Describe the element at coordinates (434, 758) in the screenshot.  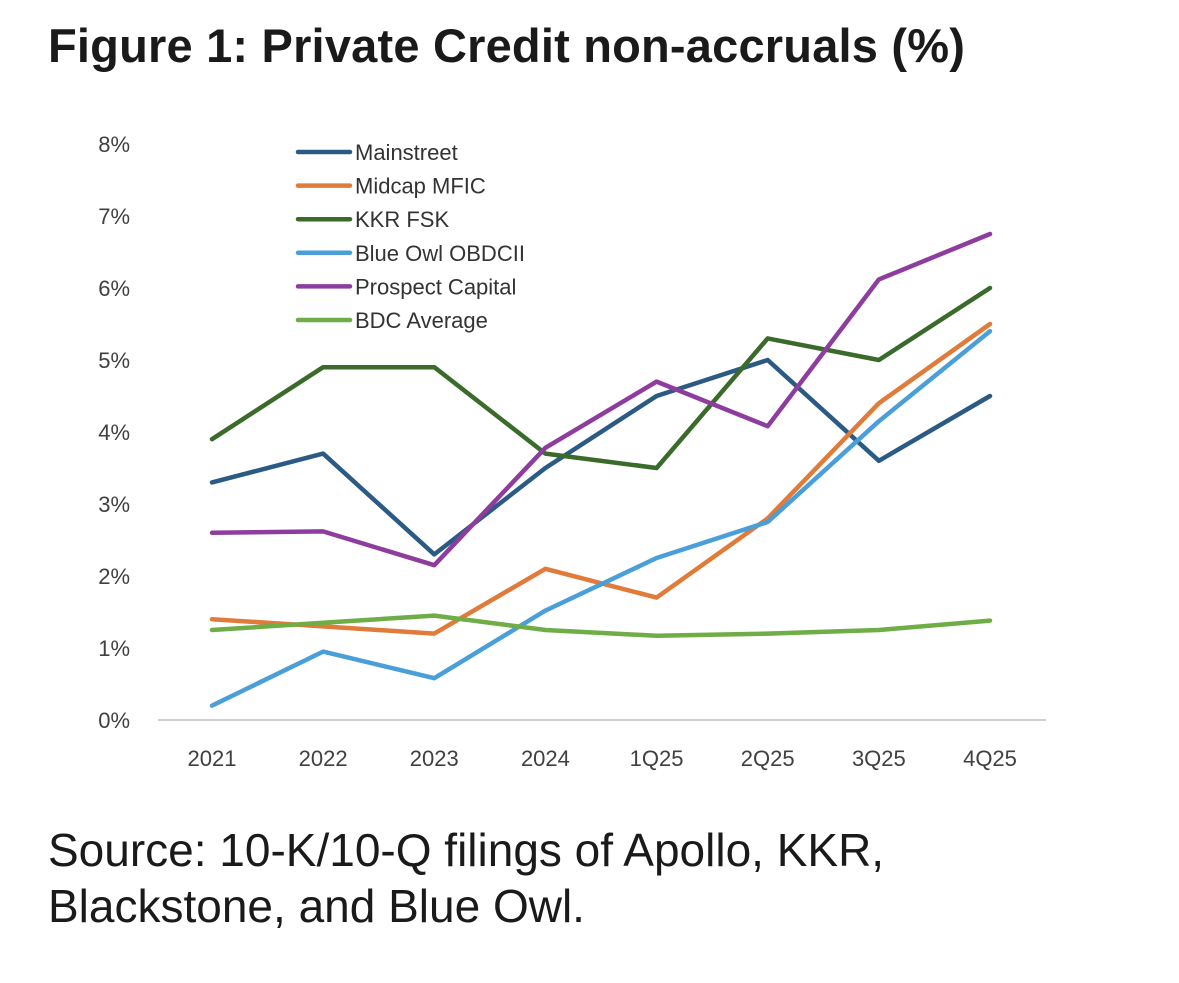
I see `x-tick-label: 2023` at that location.